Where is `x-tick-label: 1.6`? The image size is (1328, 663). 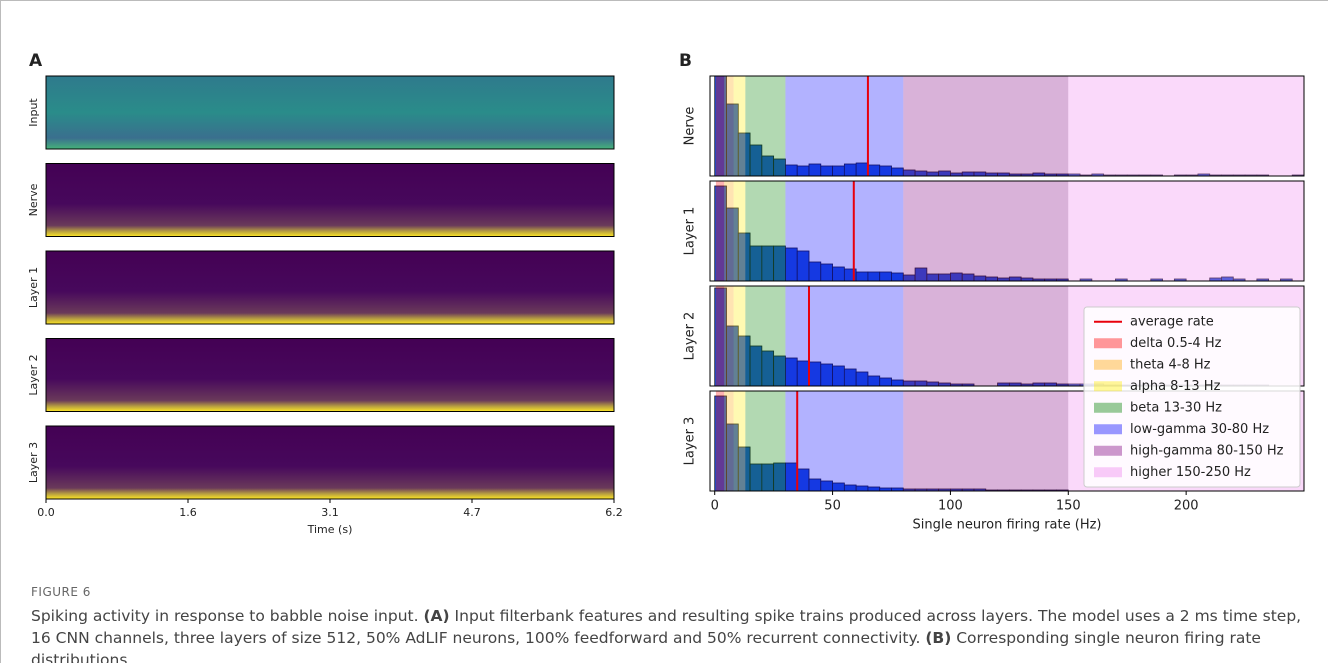 x-tick-label: 1.6 is located at coordinates (188, 512).